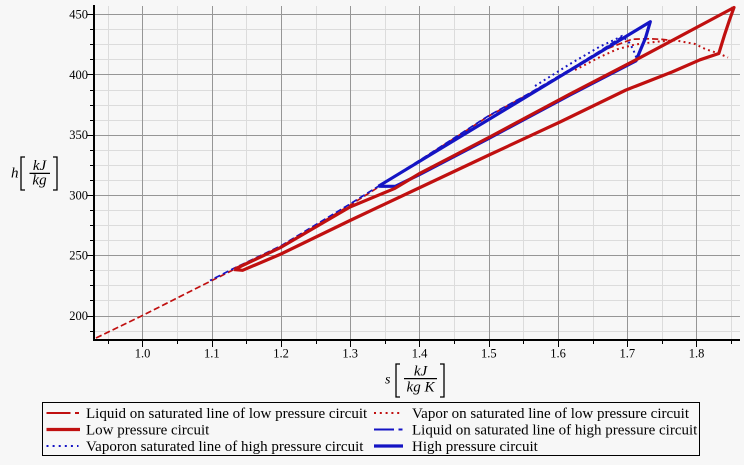 The image size is (744, 465). What do you see at coordinates (148, 431) in the screenshot?
I see `svg-text: Low pressure circuit` at bounding box center [148, 431].